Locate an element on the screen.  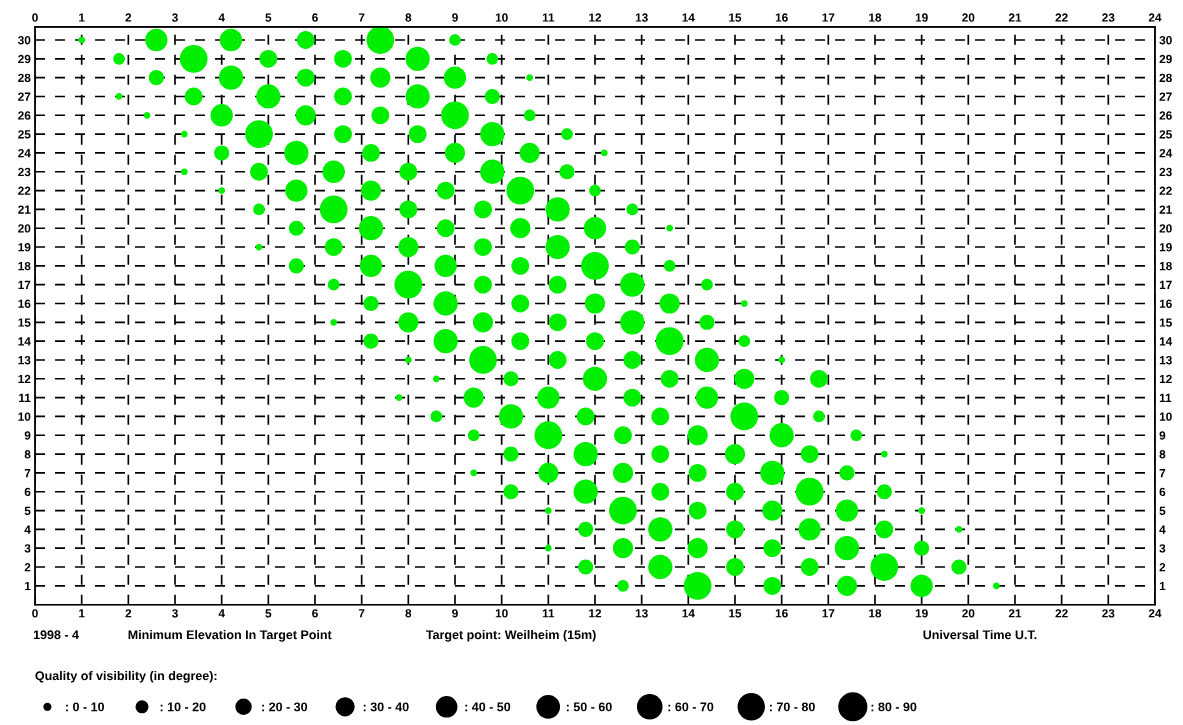
y-tick-label: 9 is located at coordinates (27, 435).